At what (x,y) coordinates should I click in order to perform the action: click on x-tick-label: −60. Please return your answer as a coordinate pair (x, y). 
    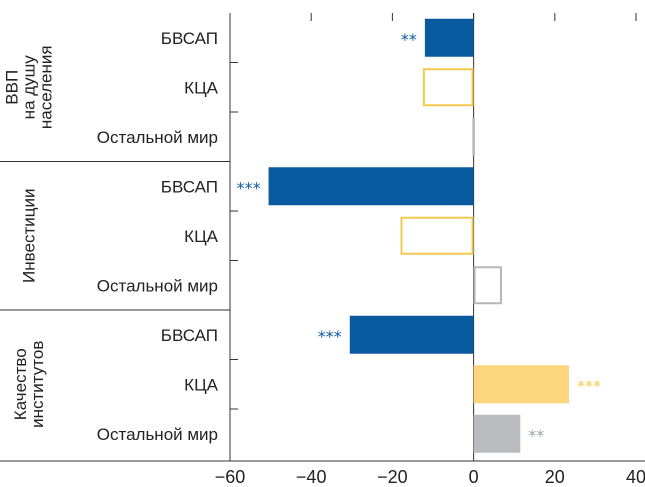
    Looking at the image, I should click on (230, 477).